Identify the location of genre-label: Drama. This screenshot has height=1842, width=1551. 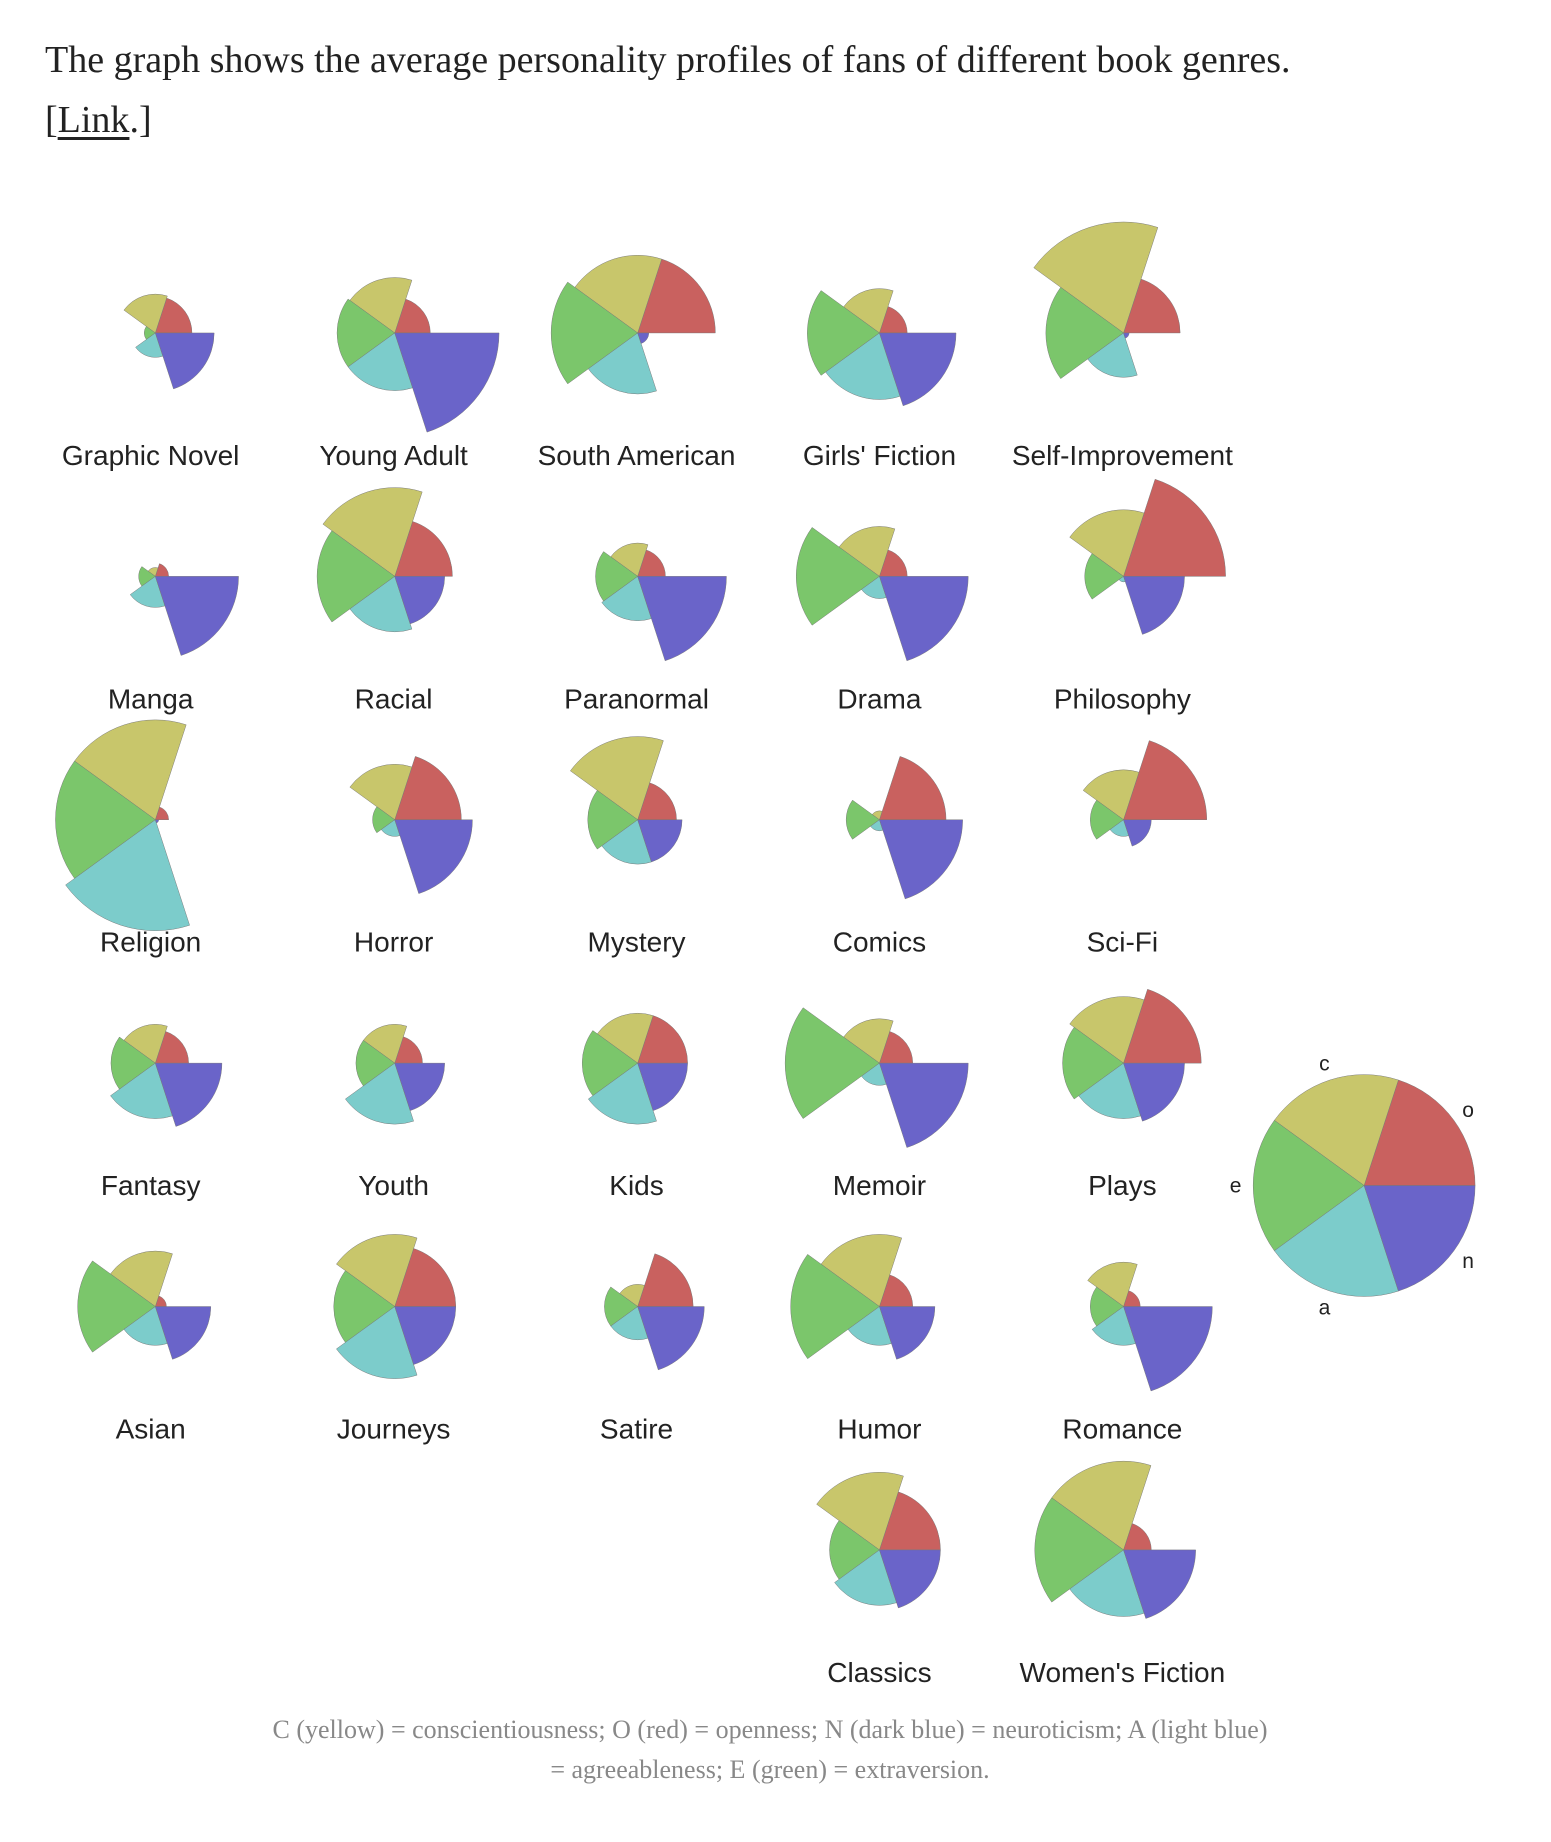
(879, 698).